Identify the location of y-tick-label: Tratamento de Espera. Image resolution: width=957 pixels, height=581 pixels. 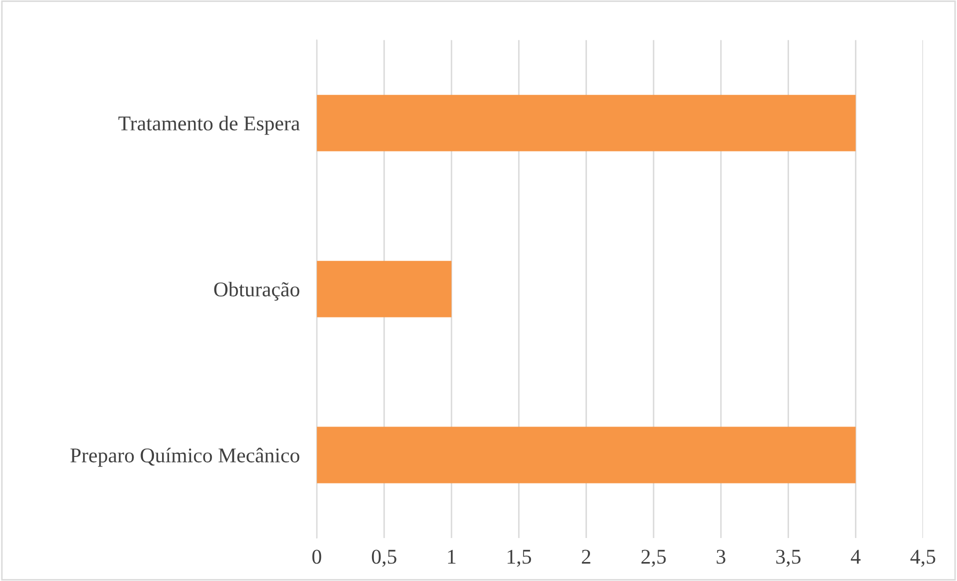
(209, 125).